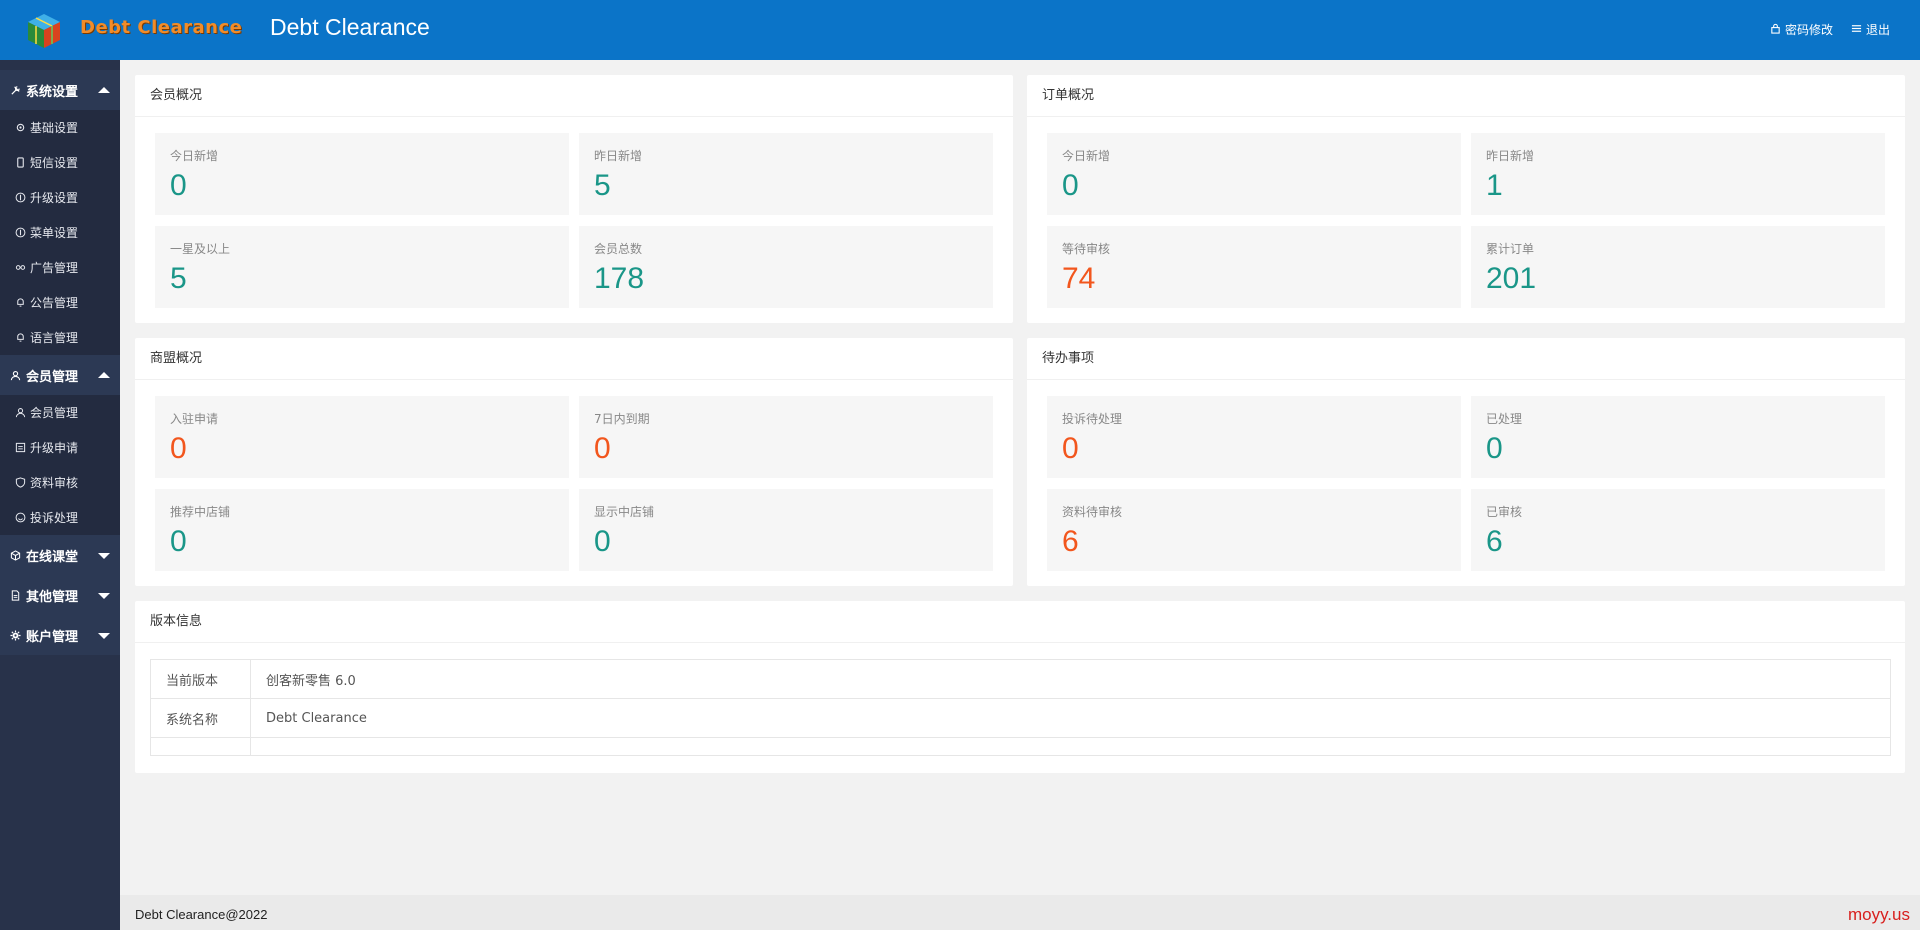 This screenshot has height=930, width=1920. Describe the element at coordinates (104, 596) in the screenshot. I see `caret-down-icon` at that location.